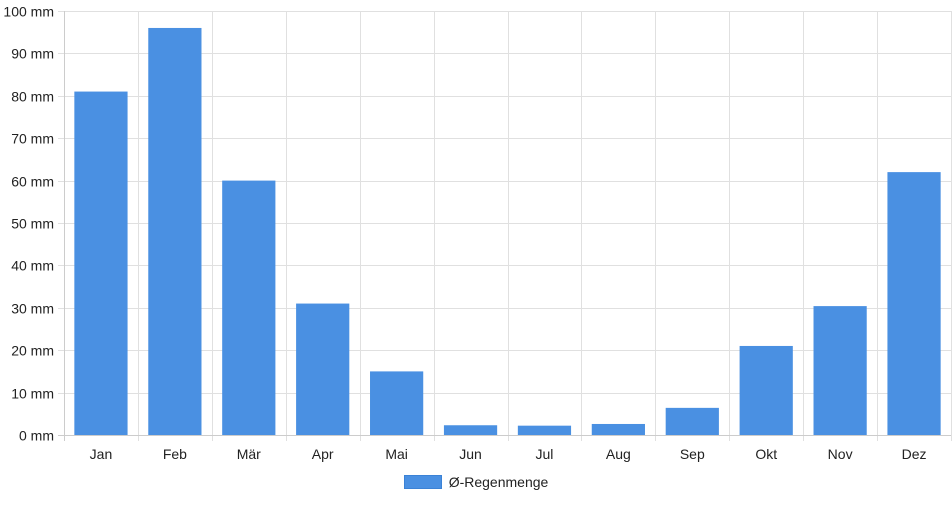  Describe the element at coordinates (32, 54) in the screenshot. I see `y-tick-label: 90 mm` at that location.